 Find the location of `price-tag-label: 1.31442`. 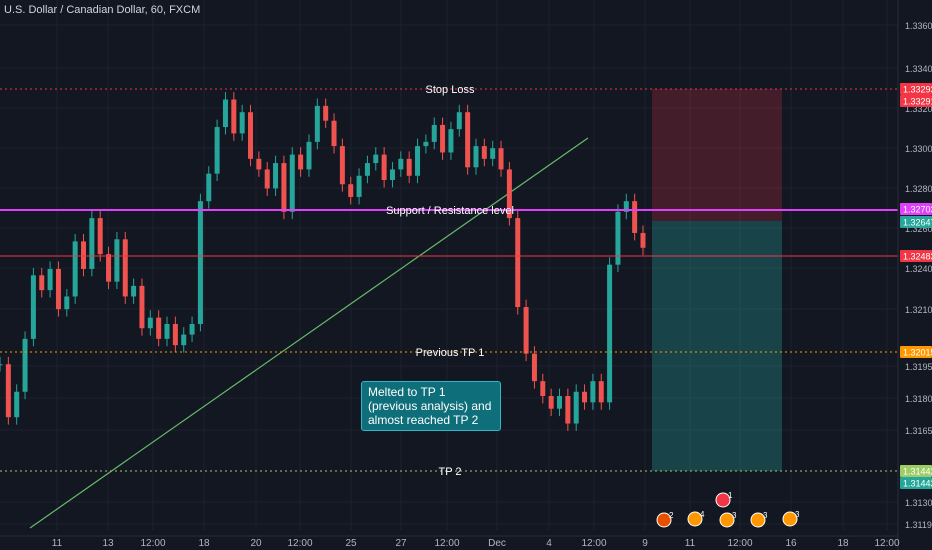

price-tag-label: 1.31442 is located at coordinates (917, 472).